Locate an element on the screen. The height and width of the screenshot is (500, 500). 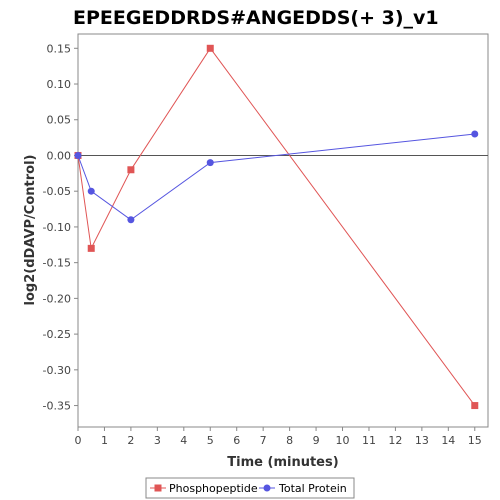
x-tick-label: 10 is located at coordinates (343, 440).